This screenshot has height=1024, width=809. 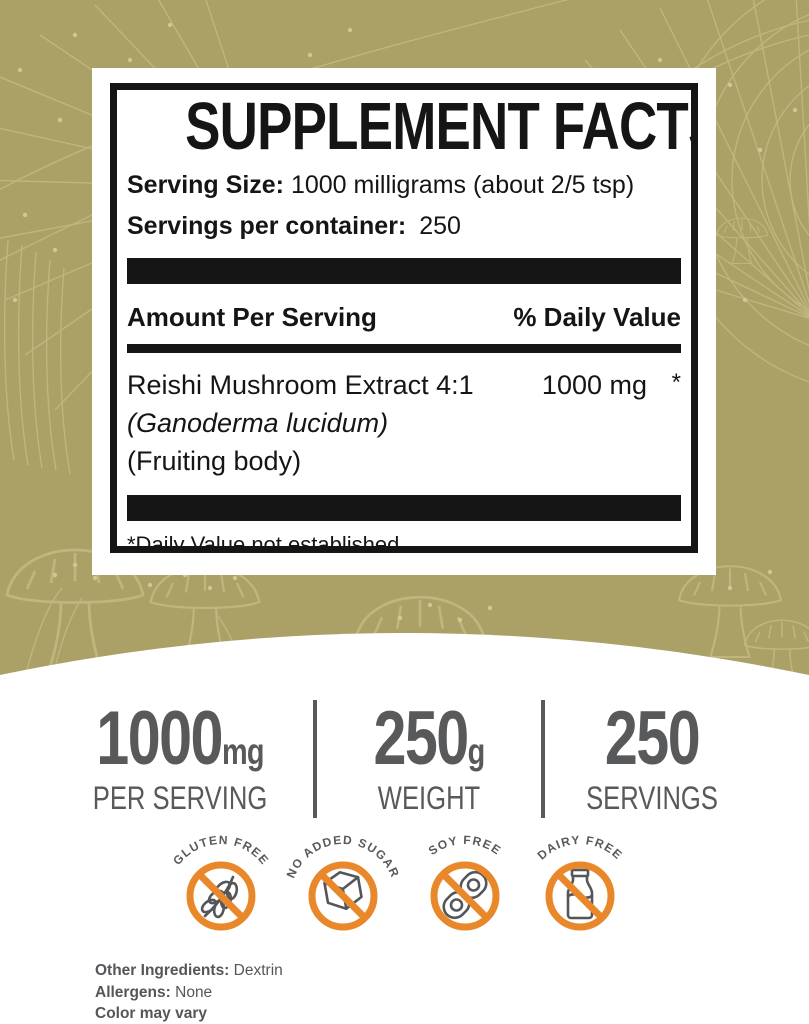 What do you see at coordinates (258, 422) in the screenshot?
I see `ingredient-latin-name: (Ganoderma lucidum)` at bounding box center [258, 422].